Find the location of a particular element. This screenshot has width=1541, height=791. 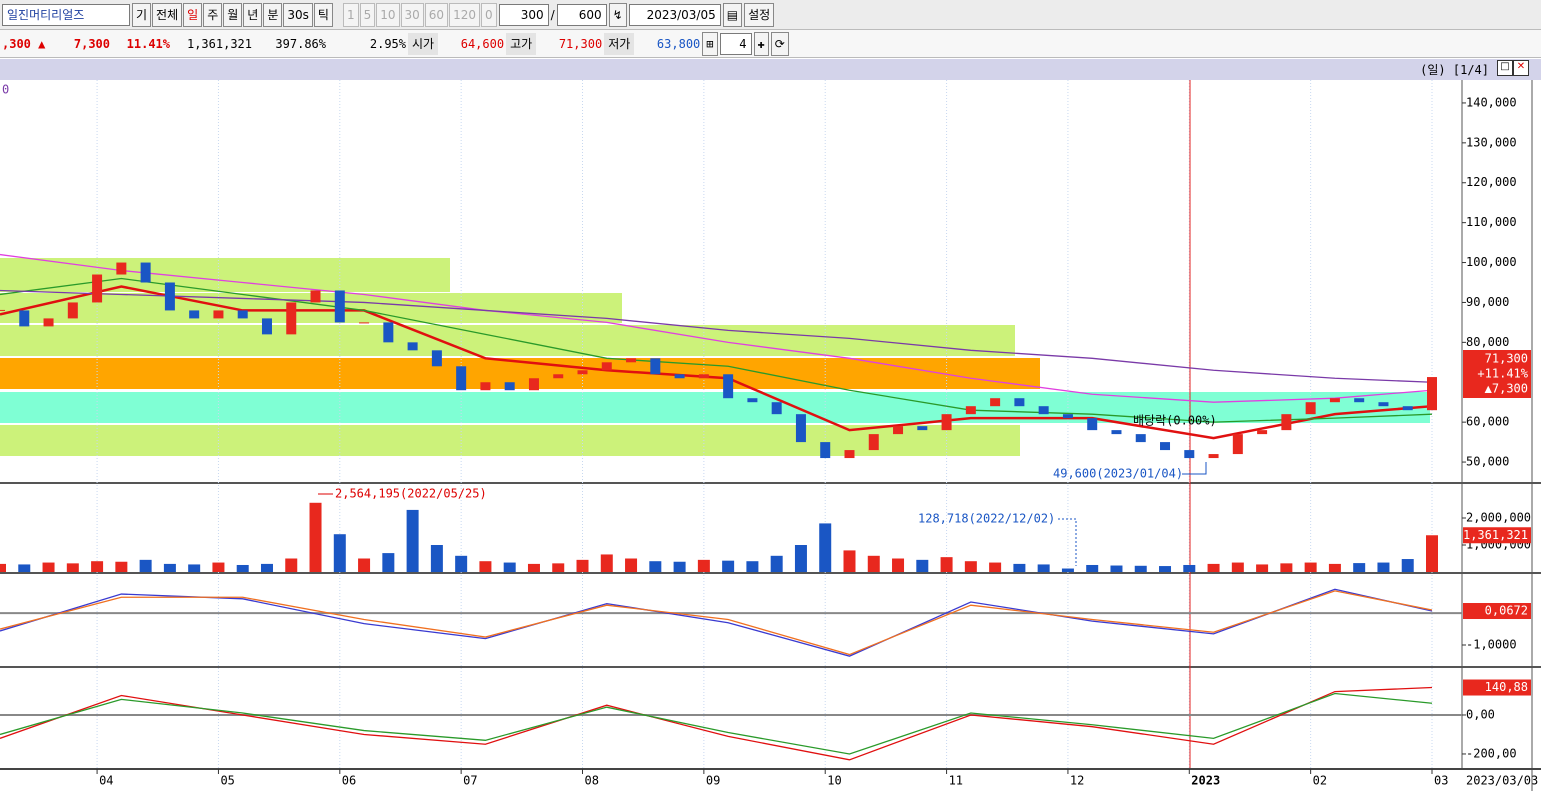

max-button: □ is located at coordinates (1505, 68).